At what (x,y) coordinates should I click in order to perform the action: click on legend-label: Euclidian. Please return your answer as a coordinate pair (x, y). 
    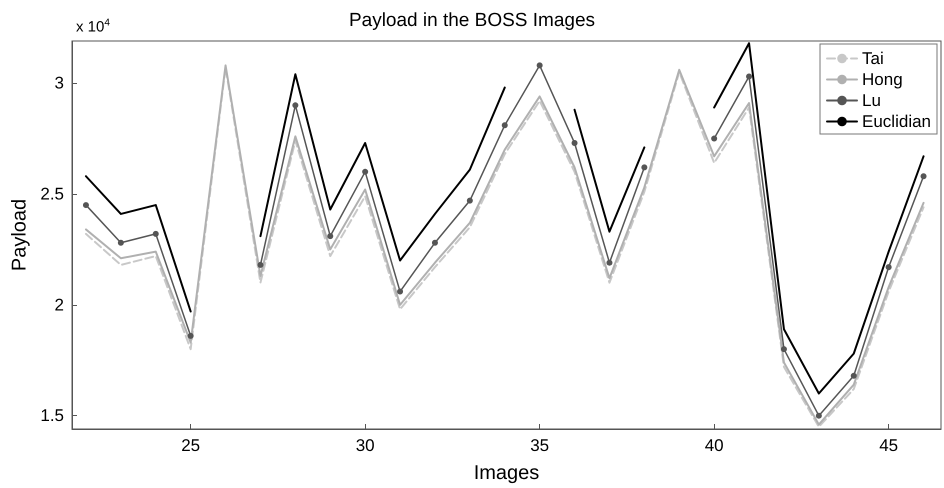
    Looking at the image, I should click on (897, 121).